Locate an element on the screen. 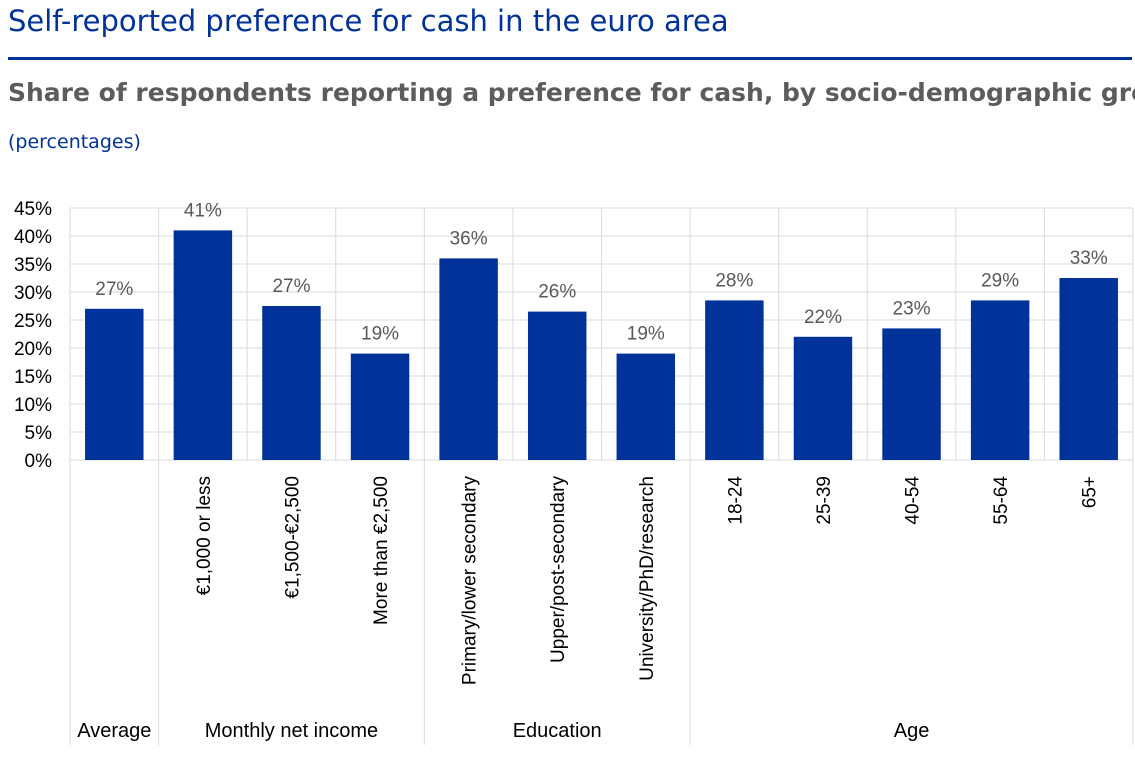 This screenshot has width=1135, height=763. y-tick-label: 0% is located at coordinates (39, 461).